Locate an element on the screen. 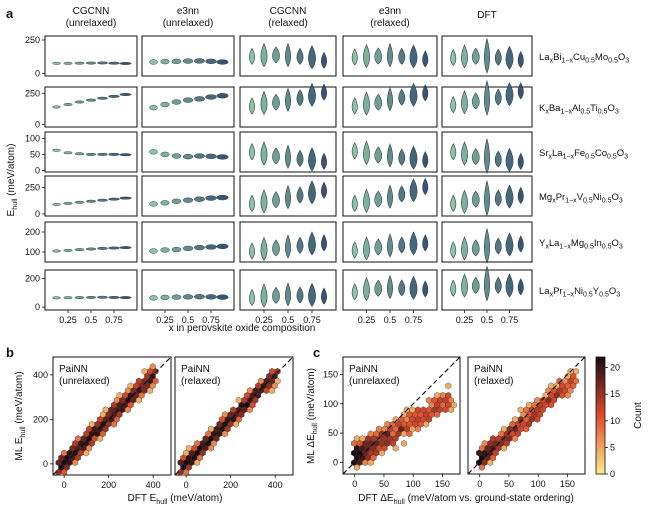  violin-r1-c4-x3 is located at coordinates (487, 98).